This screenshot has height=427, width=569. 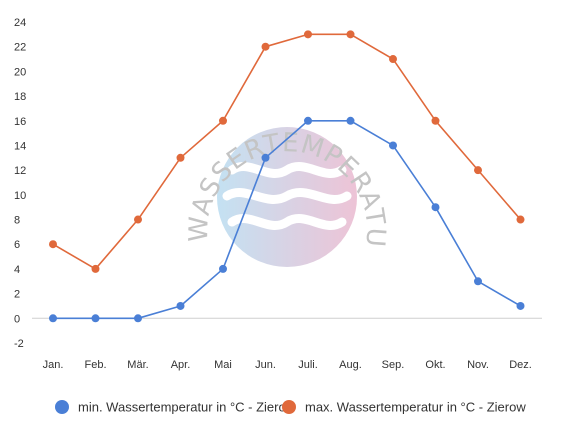 What do you see at coordinates (20, 196) in the screenshot?
I see `y-tick-label: 10` at bounding box center [20, 196].